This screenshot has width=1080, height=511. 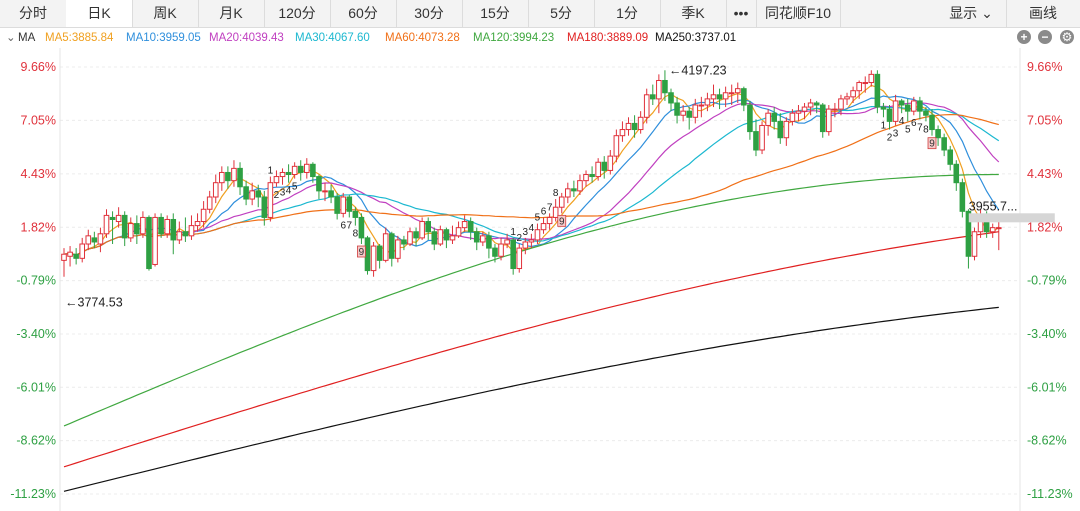 What do you see at coordinates (1044, 120) in the screenshot?
I see `y-tick-right: 7.05%` at bounding box center [1044, 120].